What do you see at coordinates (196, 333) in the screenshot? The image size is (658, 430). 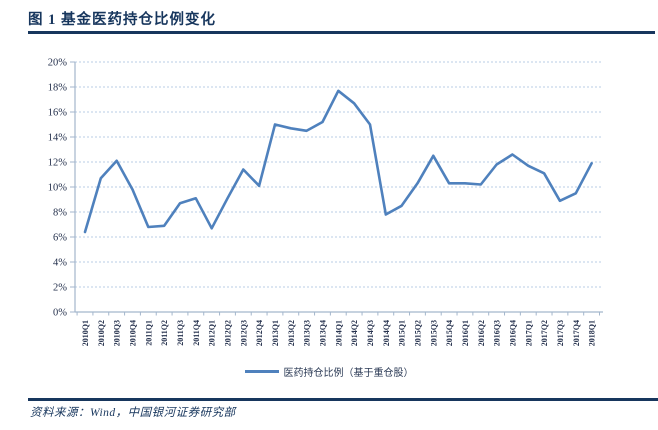 I see `x-tick-label: 2011Q4` at bounding box center [196, 333].